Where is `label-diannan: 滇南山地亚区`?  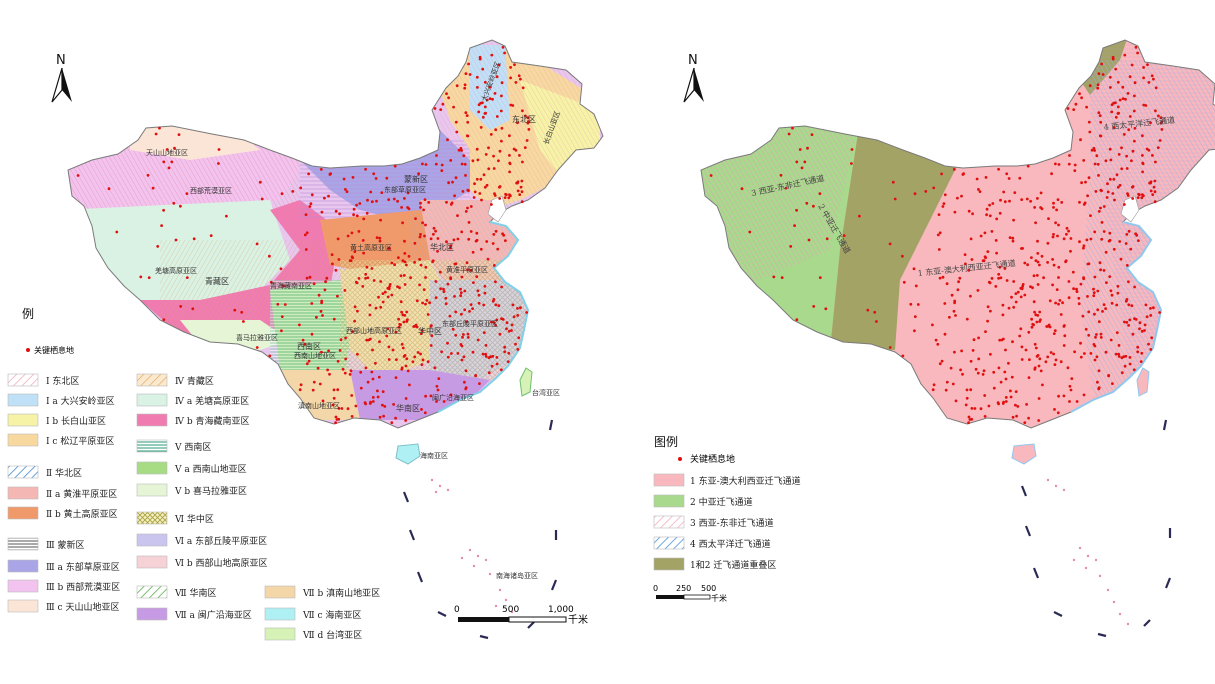 label-diannan: 滇南山地亚区 is located at coordinates (319, 405).